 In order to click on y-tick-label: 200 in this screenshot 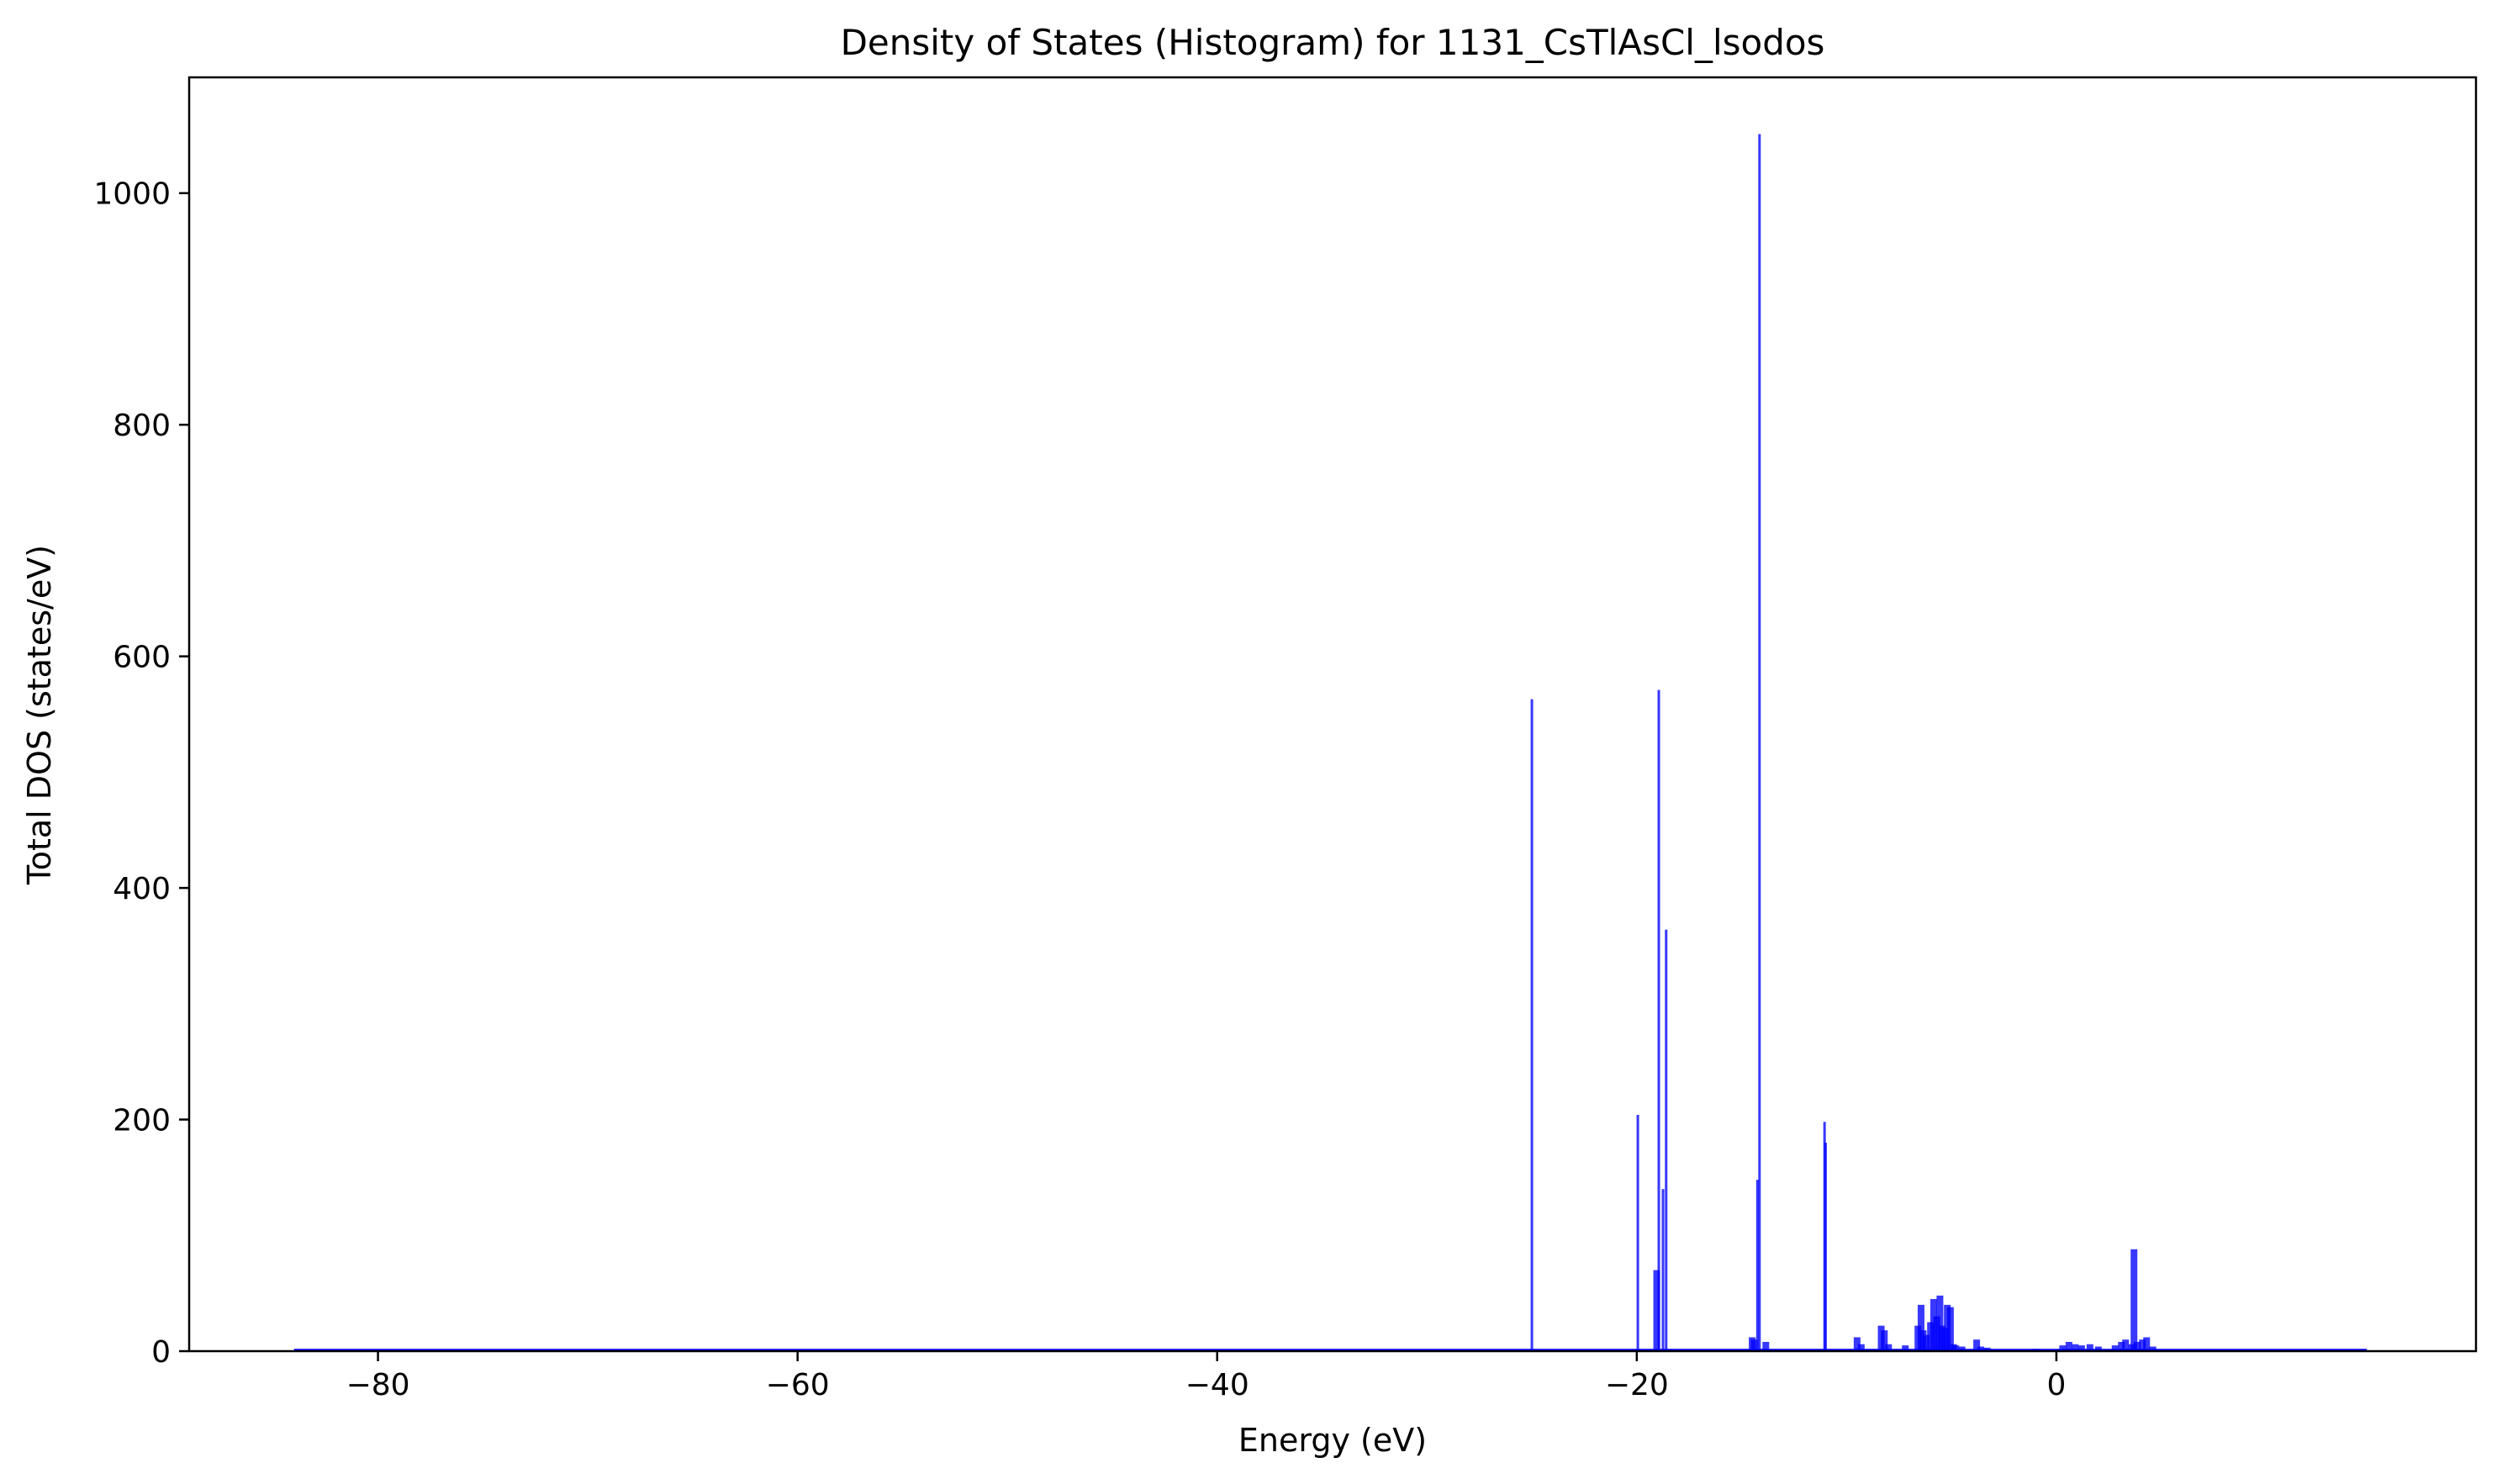, I will do `click(142, 1121)`.